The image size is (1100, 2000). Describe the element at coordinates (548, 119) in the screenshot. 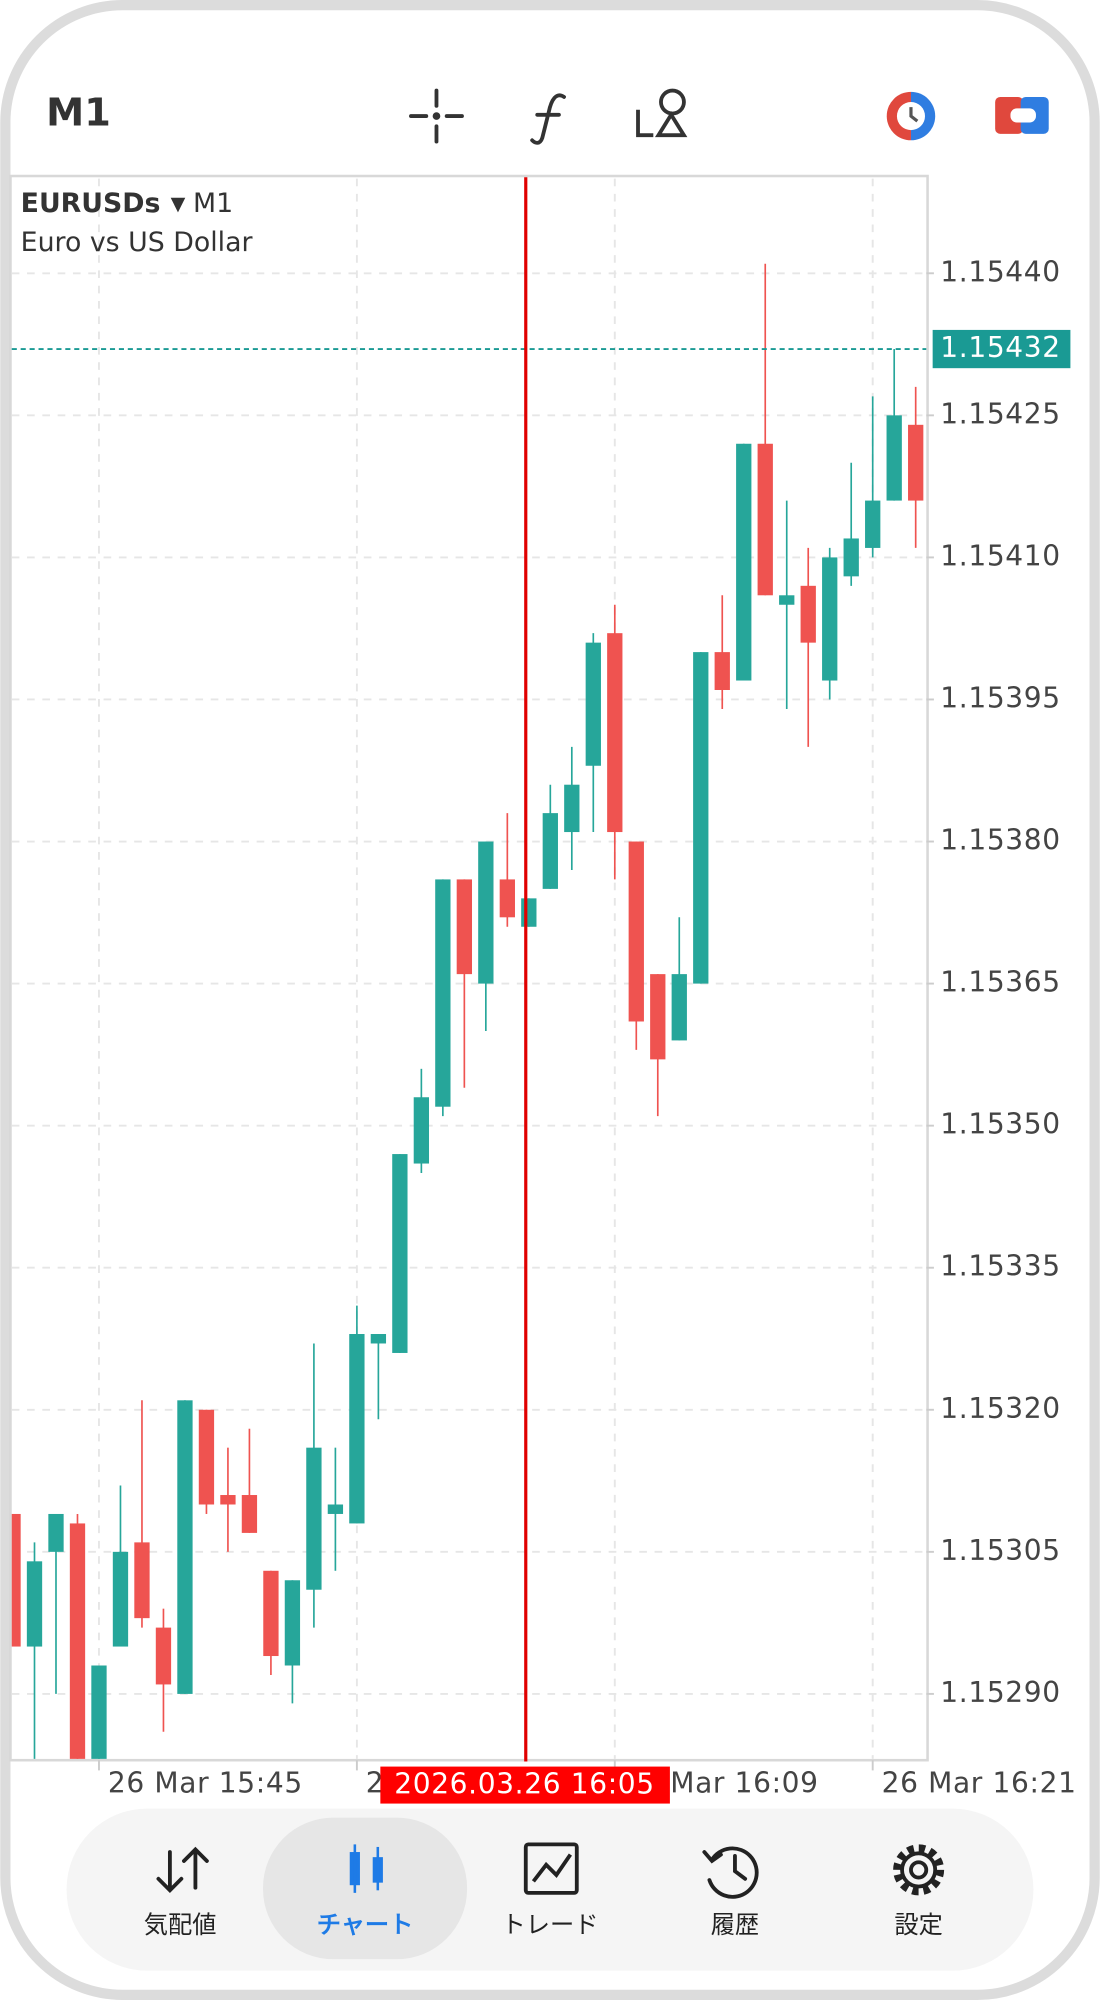

I see `indicators-icon` at that location.